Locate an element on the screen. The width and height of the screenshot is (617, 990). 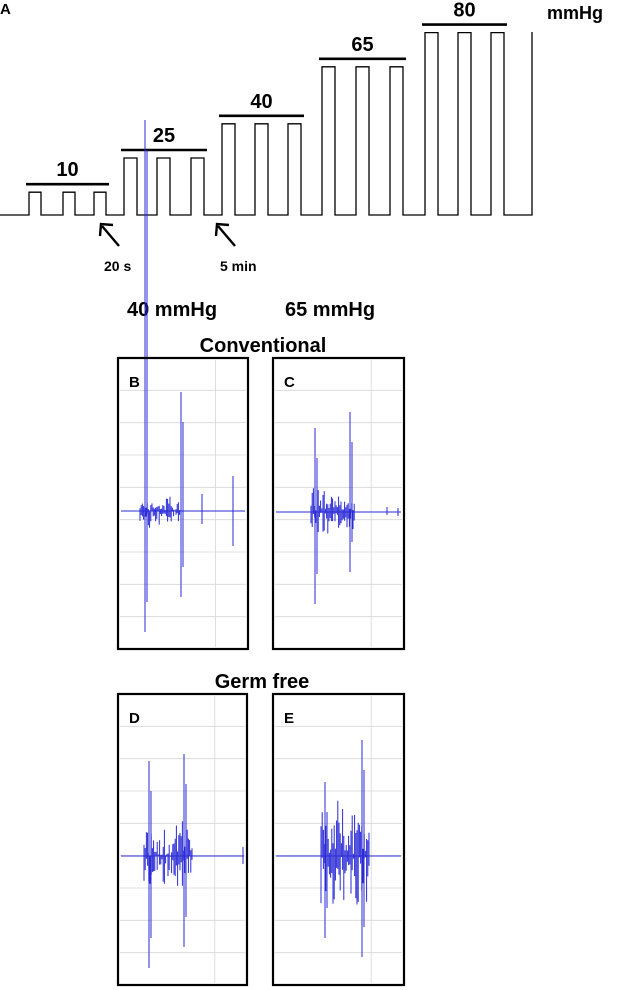
step-label-10: 10 is located at coordinates (67, 170).